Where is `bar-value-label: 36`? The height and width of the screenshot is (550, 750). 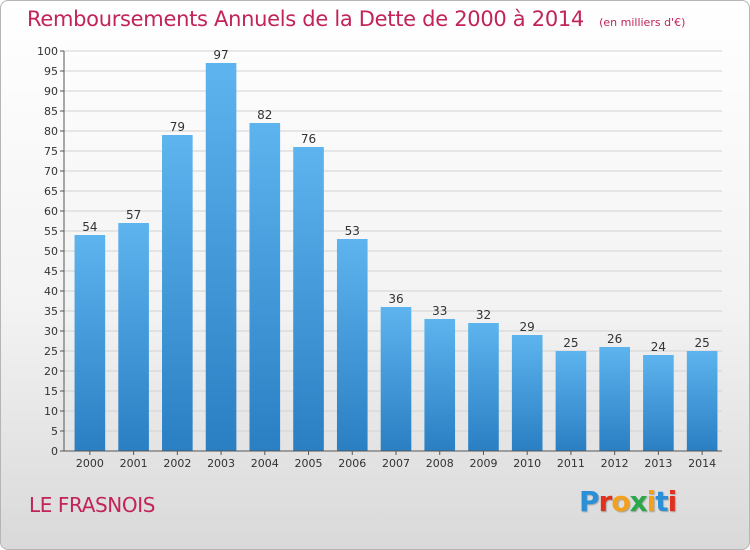 bar-value-label: 36 is located at coordinates (395, 299).